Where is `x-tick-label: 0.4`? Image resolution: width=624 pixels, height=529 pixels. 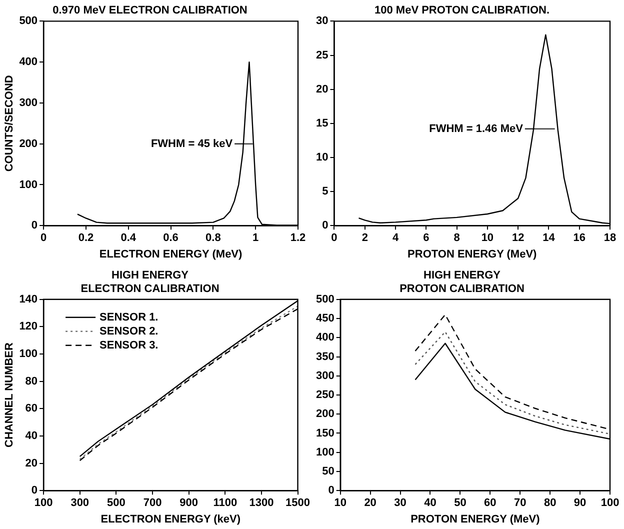
x-tick-label: 0.4 is located at coordinates (128, 238).